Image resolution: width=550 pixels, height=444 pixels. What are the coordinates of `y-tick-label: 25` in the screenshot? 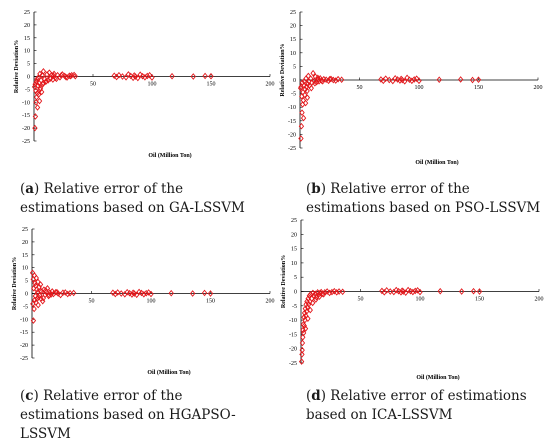 It's located at (25, 230).